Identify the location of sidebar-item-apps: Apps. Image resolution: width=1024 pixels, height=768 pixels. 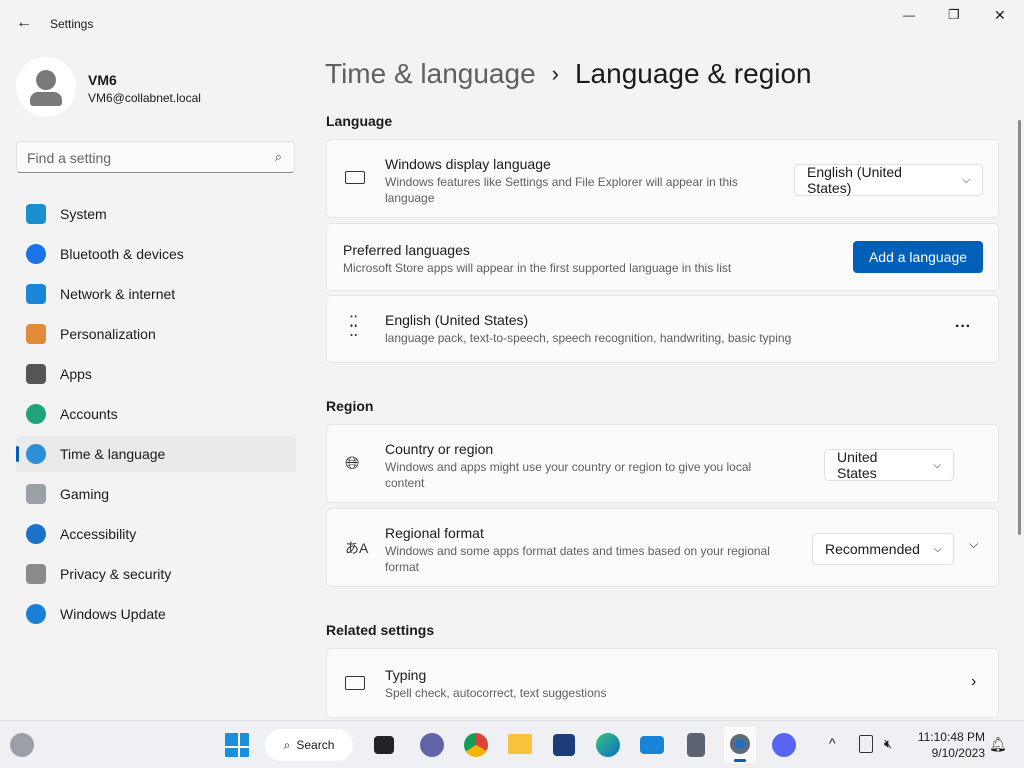
(156, 374).